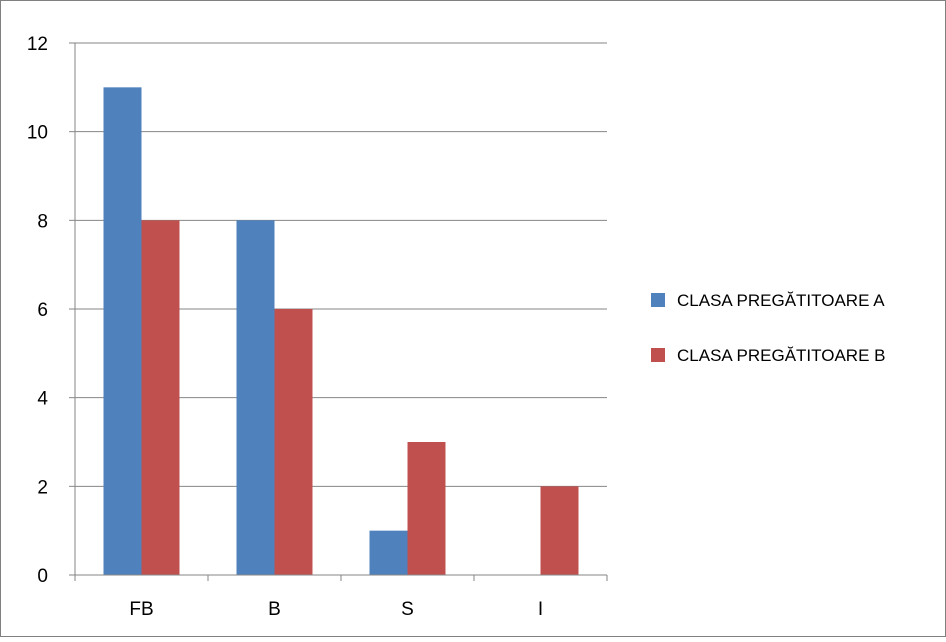 This screenshot has width=946, height=642. Describe the element at coordinates (37, 133) in the screenshot. I see `y-tick-label: 10` at that location.